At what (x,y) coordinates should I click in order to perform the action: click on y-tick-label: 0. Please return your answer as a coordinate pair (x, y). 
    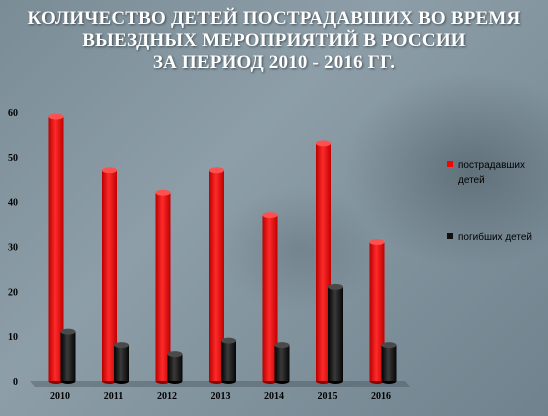
    Looking at the image, I should click on (15, 382).